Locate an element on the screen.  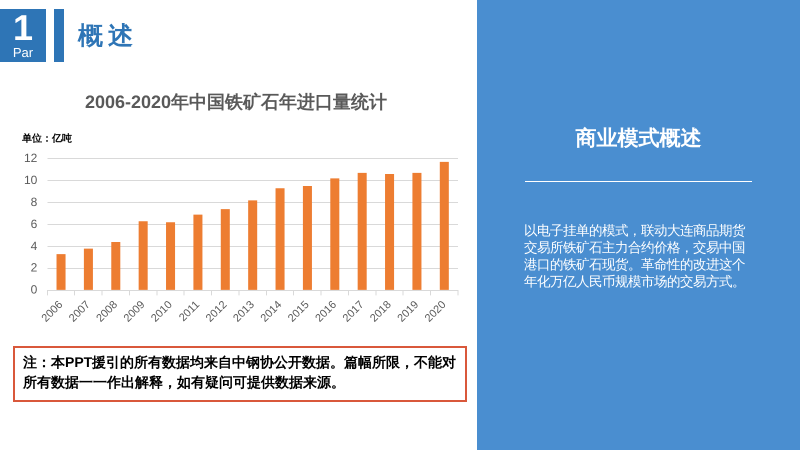
y-tick-label: 10 is located at coordinates (31, 179).